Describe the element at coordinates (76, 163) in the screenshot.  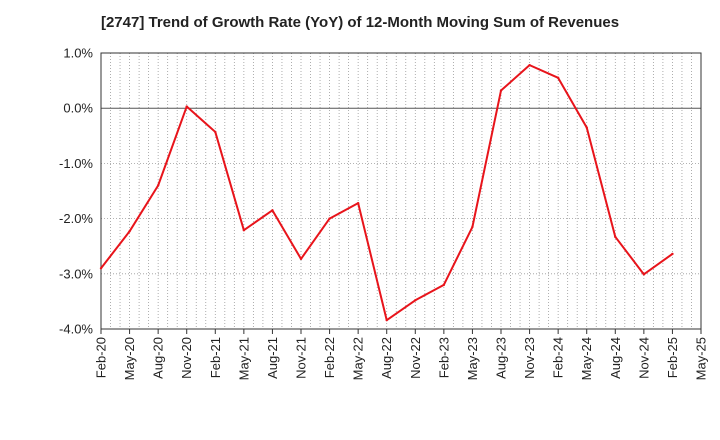
I see `y-tick-label: -1.0%` at that location.